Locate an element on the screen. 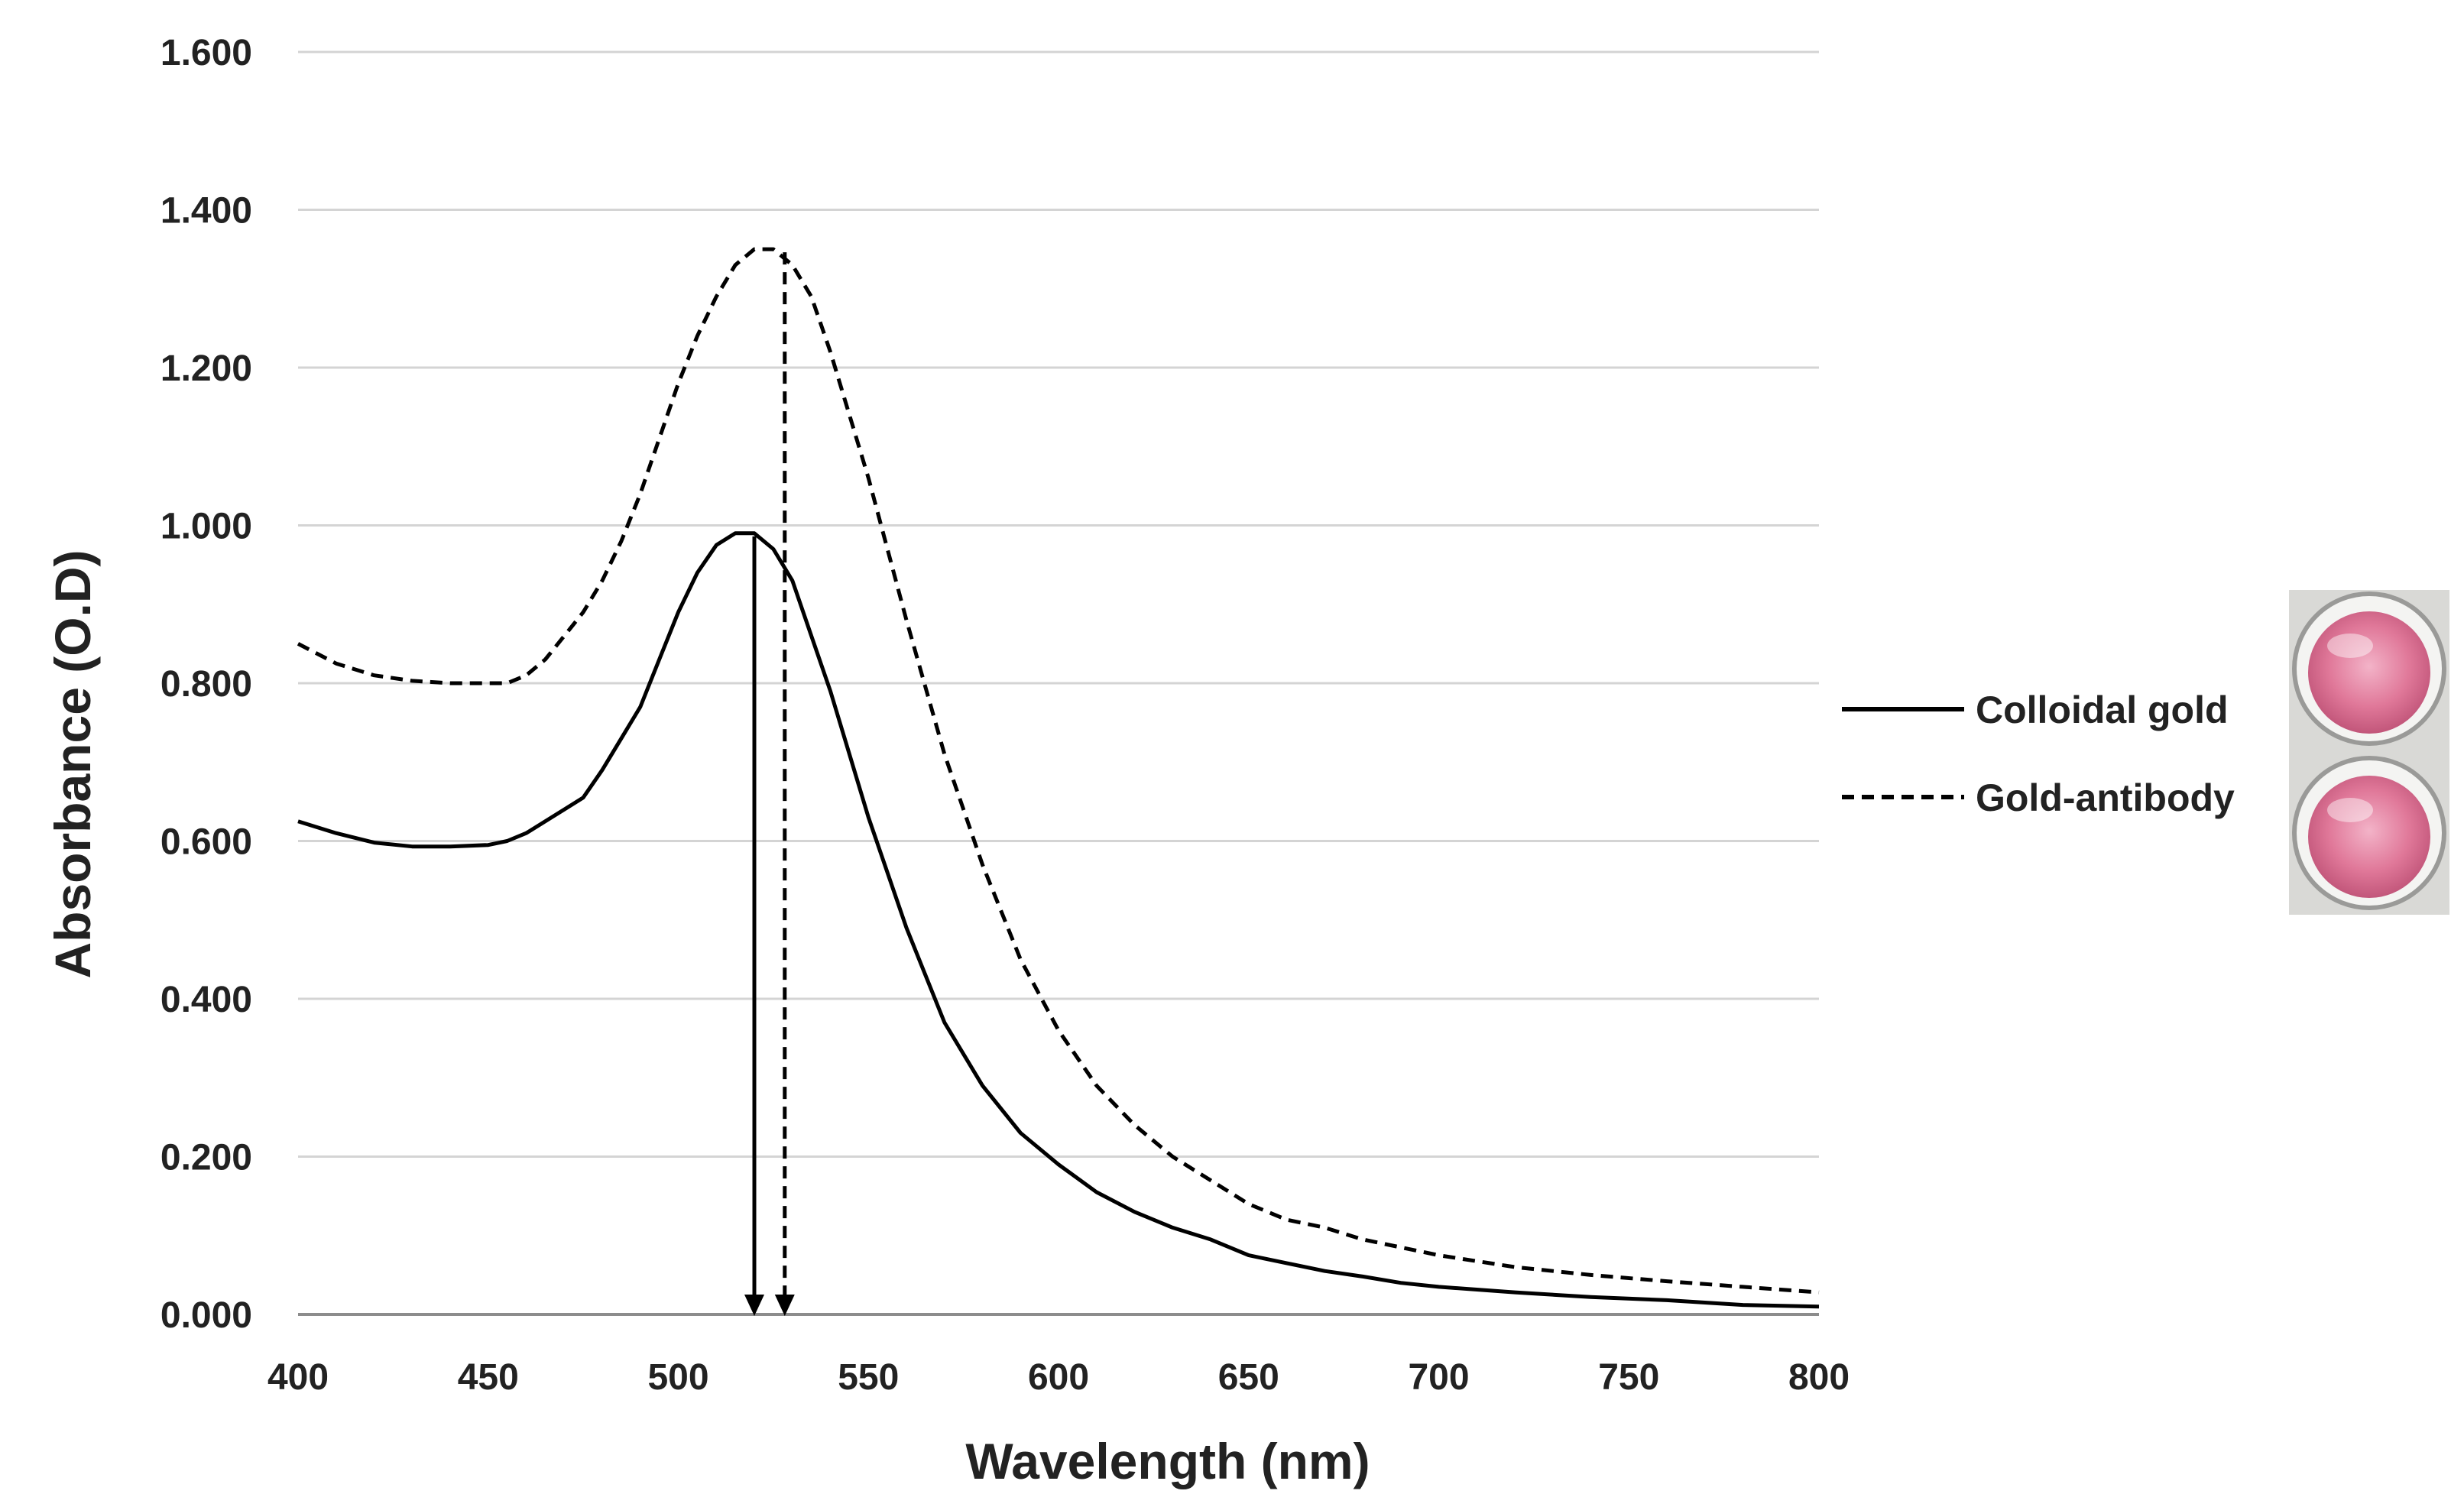  y-tick-label: 1.600 is located at coordinates (206, 53).